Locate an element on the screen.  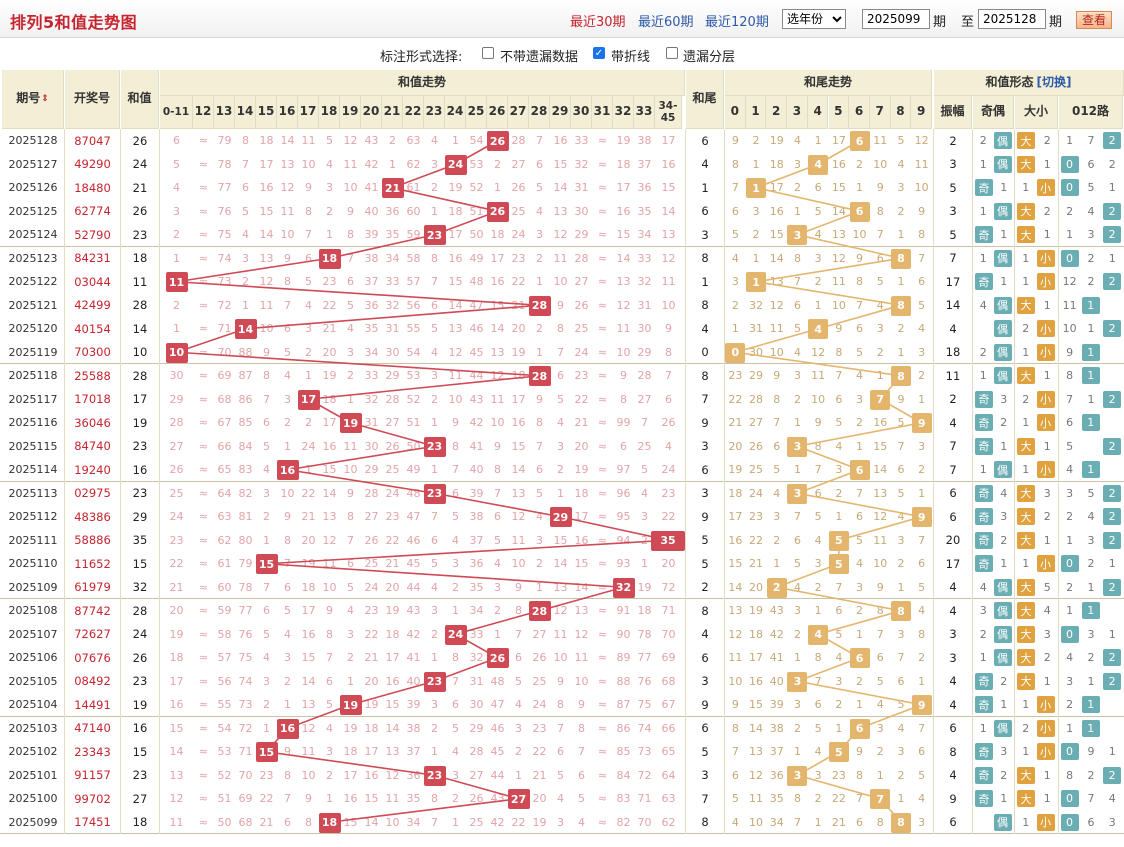
switch-link: [切换] is located at coordinates (1054, 81).